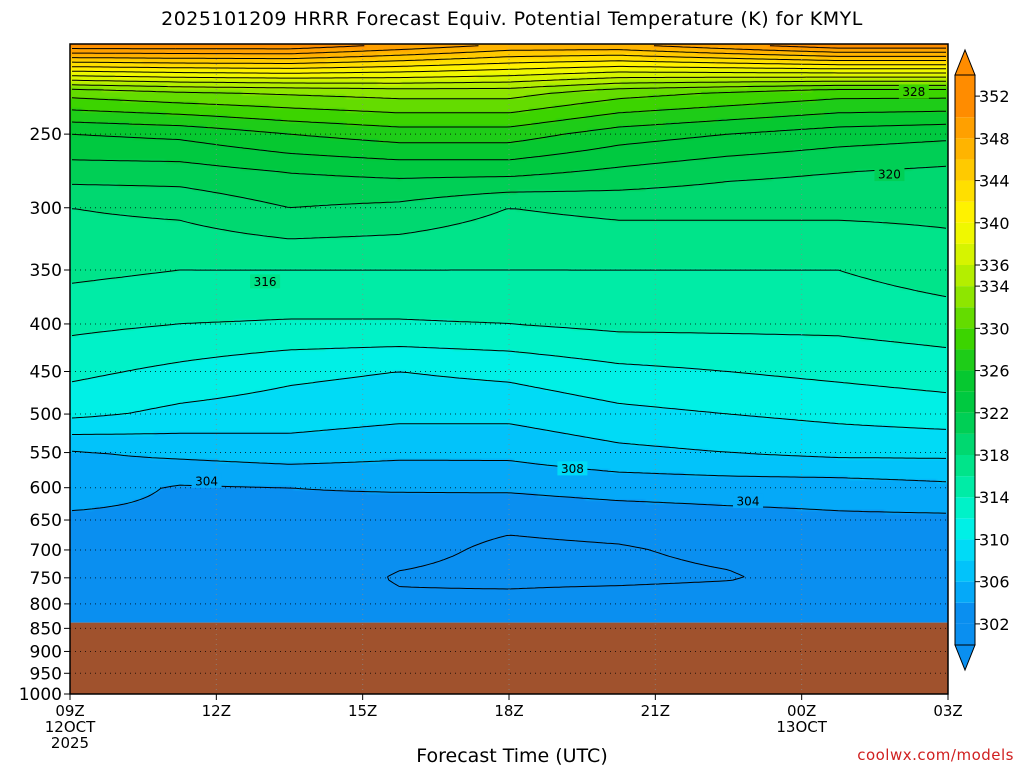 The height and width of the screenshot is (768, 1024). Describe the element at coordinates (40, 695) in the screenshot. I see `y-tick-label: 1000` at that location.